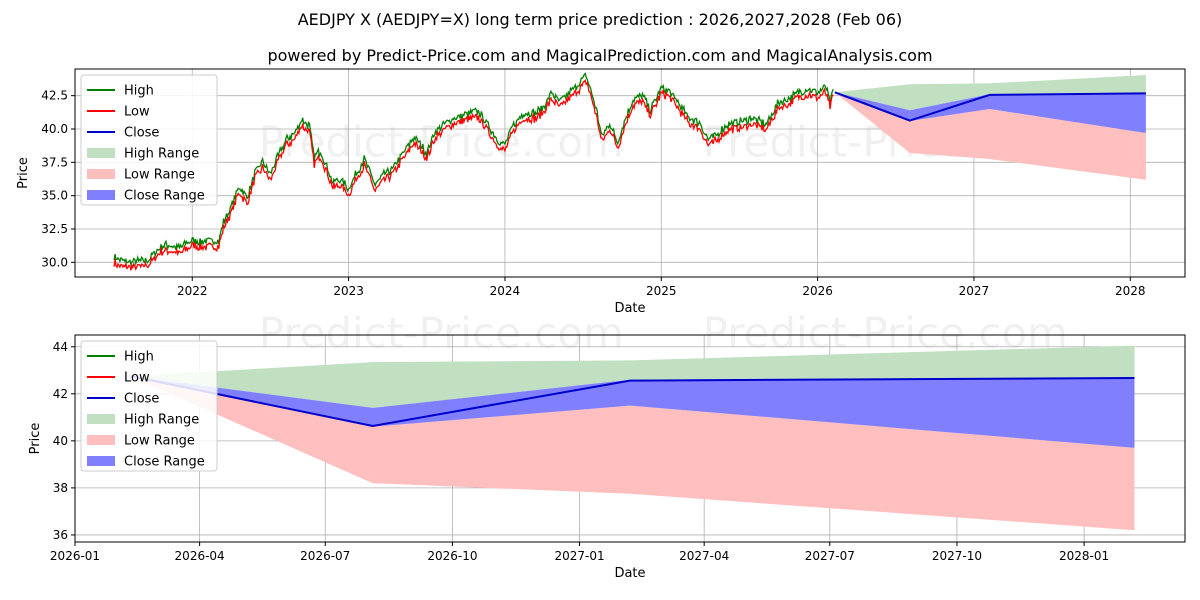  What do you see at coordinates (441, 333) in the screenshot?
I see `watermark-text: Predict-Price.com` at bounding box center [441, 333].